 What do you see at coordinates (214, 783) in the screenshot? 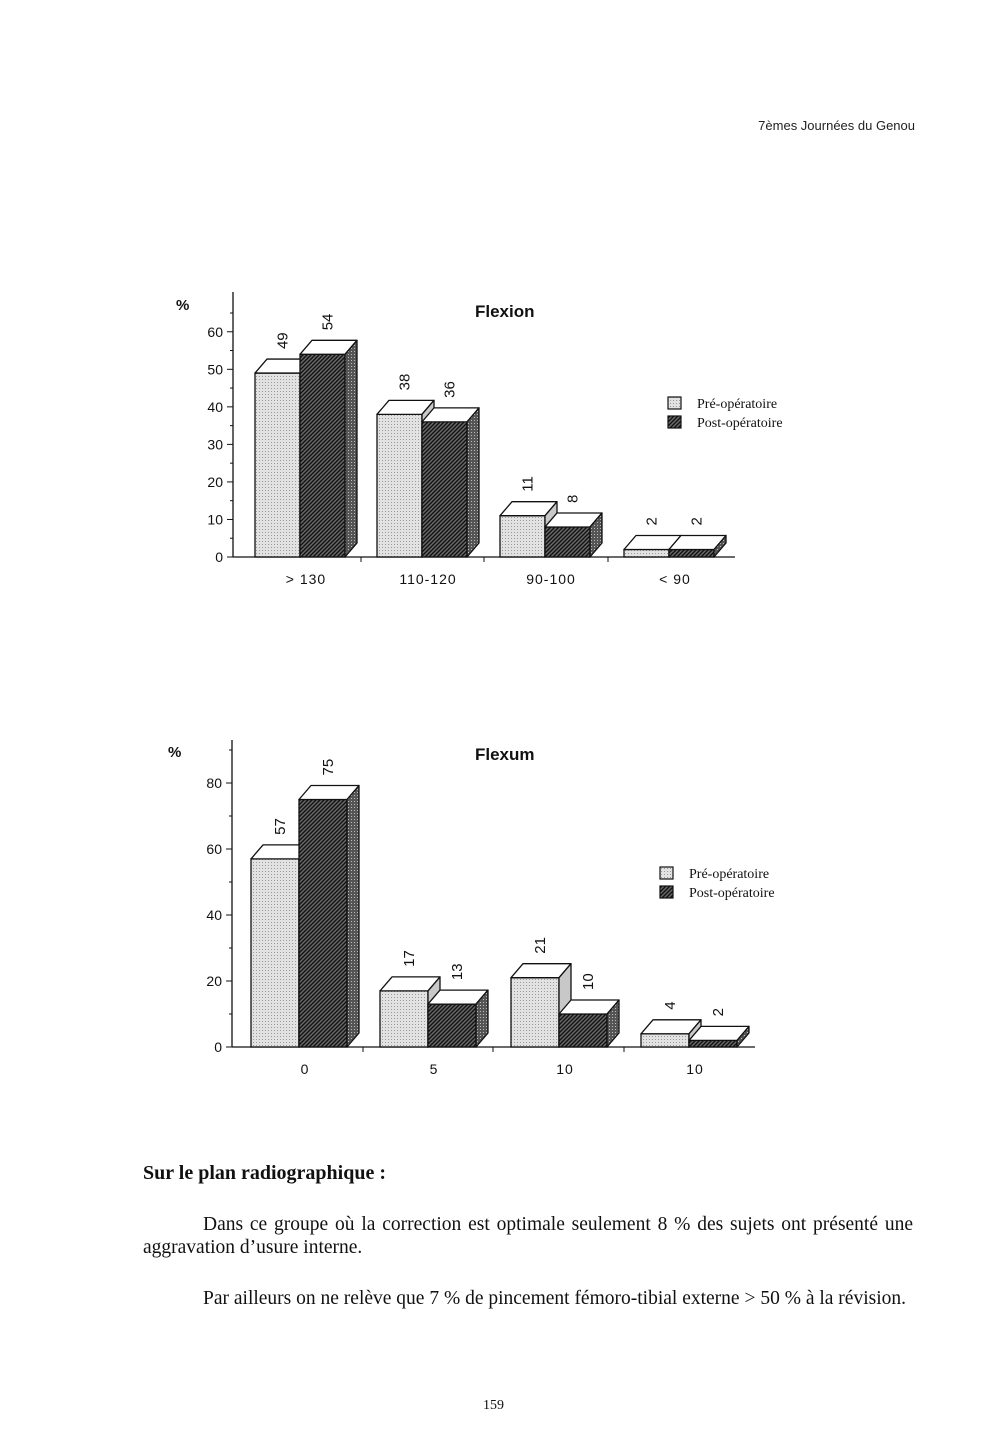
I see `y-tick-label: 80` at bounding box center [214, 783].